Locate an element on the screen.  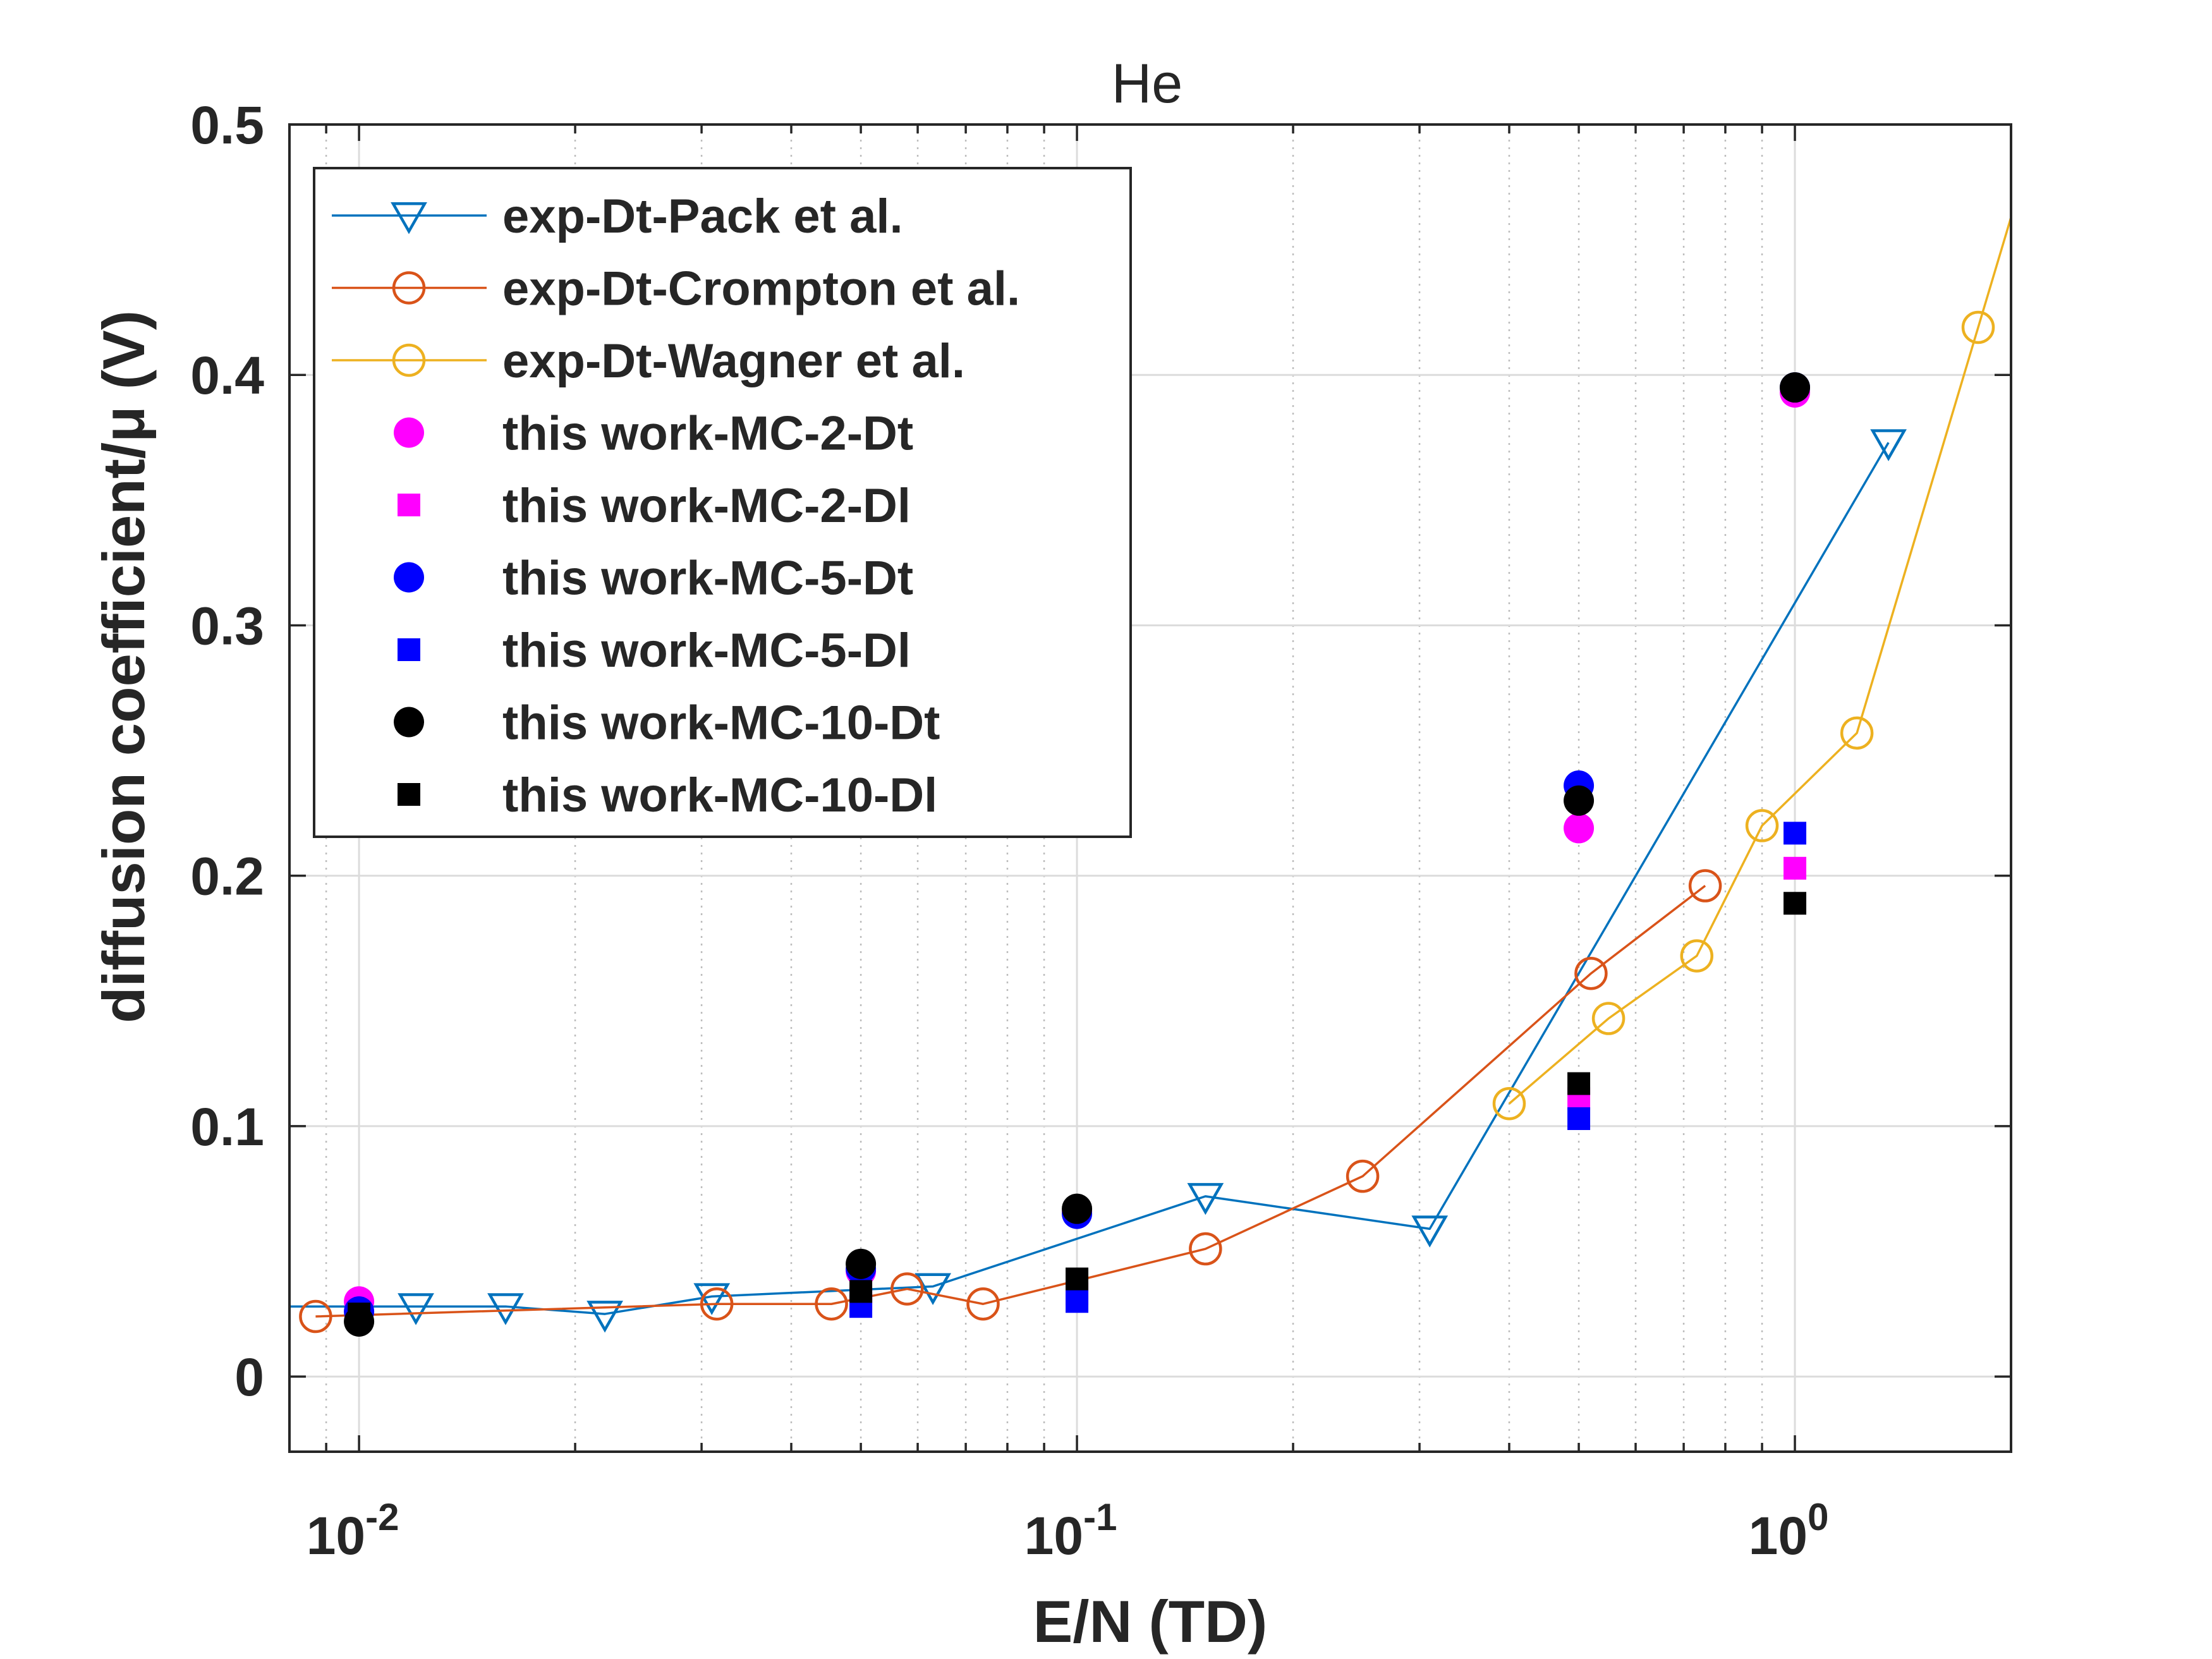
legend-label: this work-MC-5-Dt is located at coordinates (707, 578).